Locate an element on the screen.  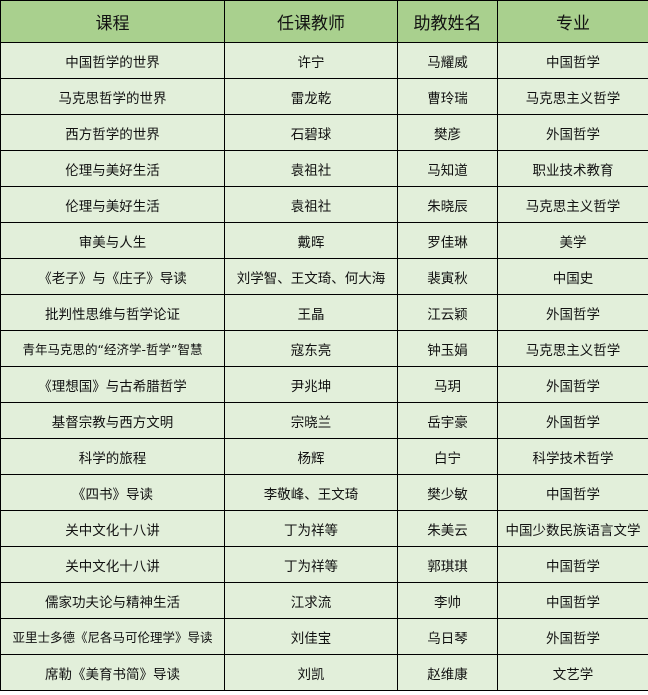
table-row: 批判性思维与哲学论证 王晶 江云颖 外国哲学 is located at coordinates (324, 312).